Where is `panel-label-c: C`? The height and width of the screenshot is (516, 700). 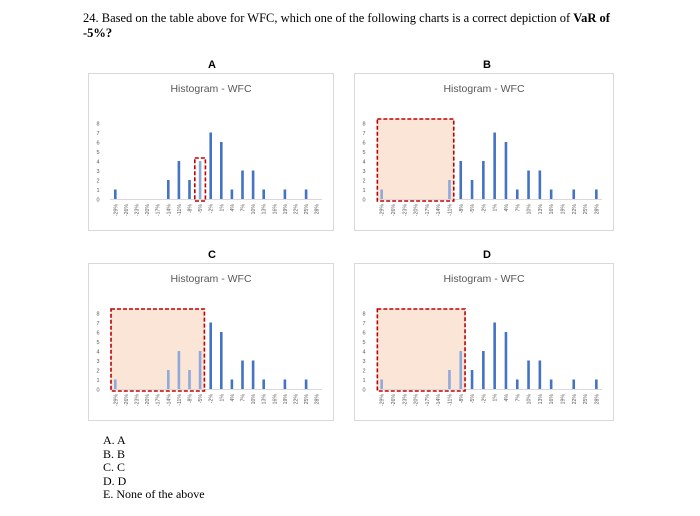
panel-label-c: C is located at coordinates (212, 255).